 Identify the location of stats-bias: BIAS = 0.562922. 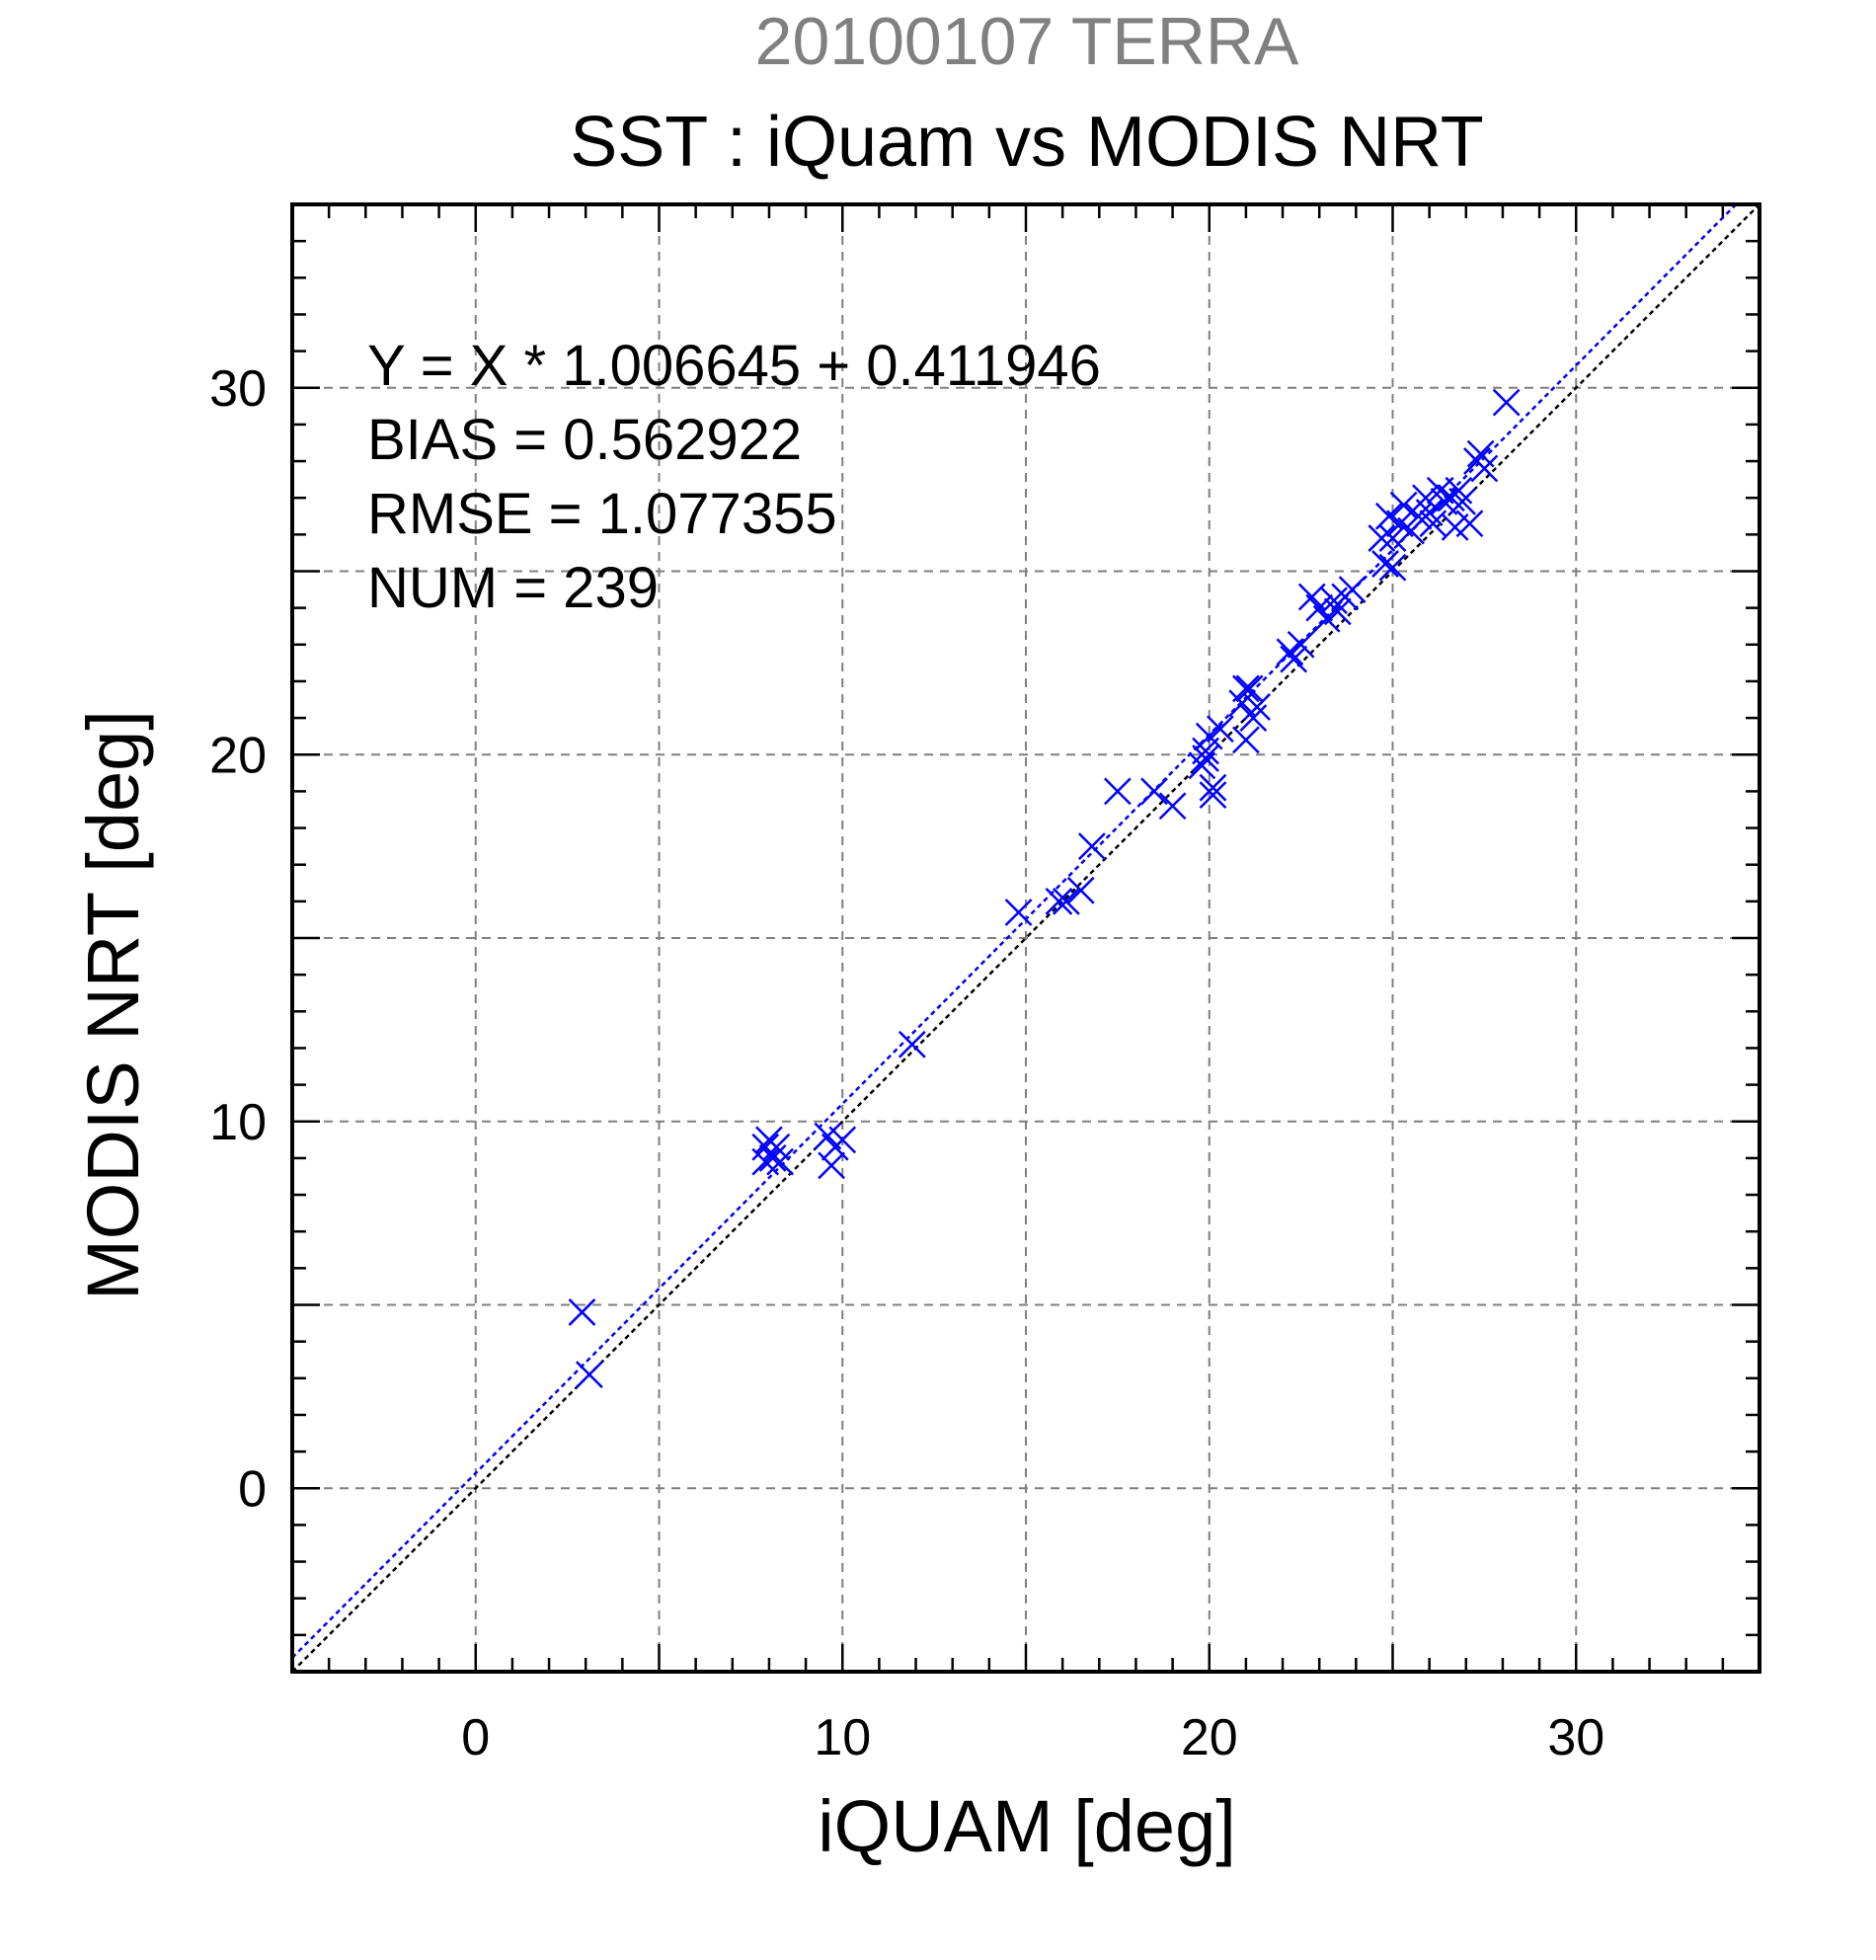
(584, 440).